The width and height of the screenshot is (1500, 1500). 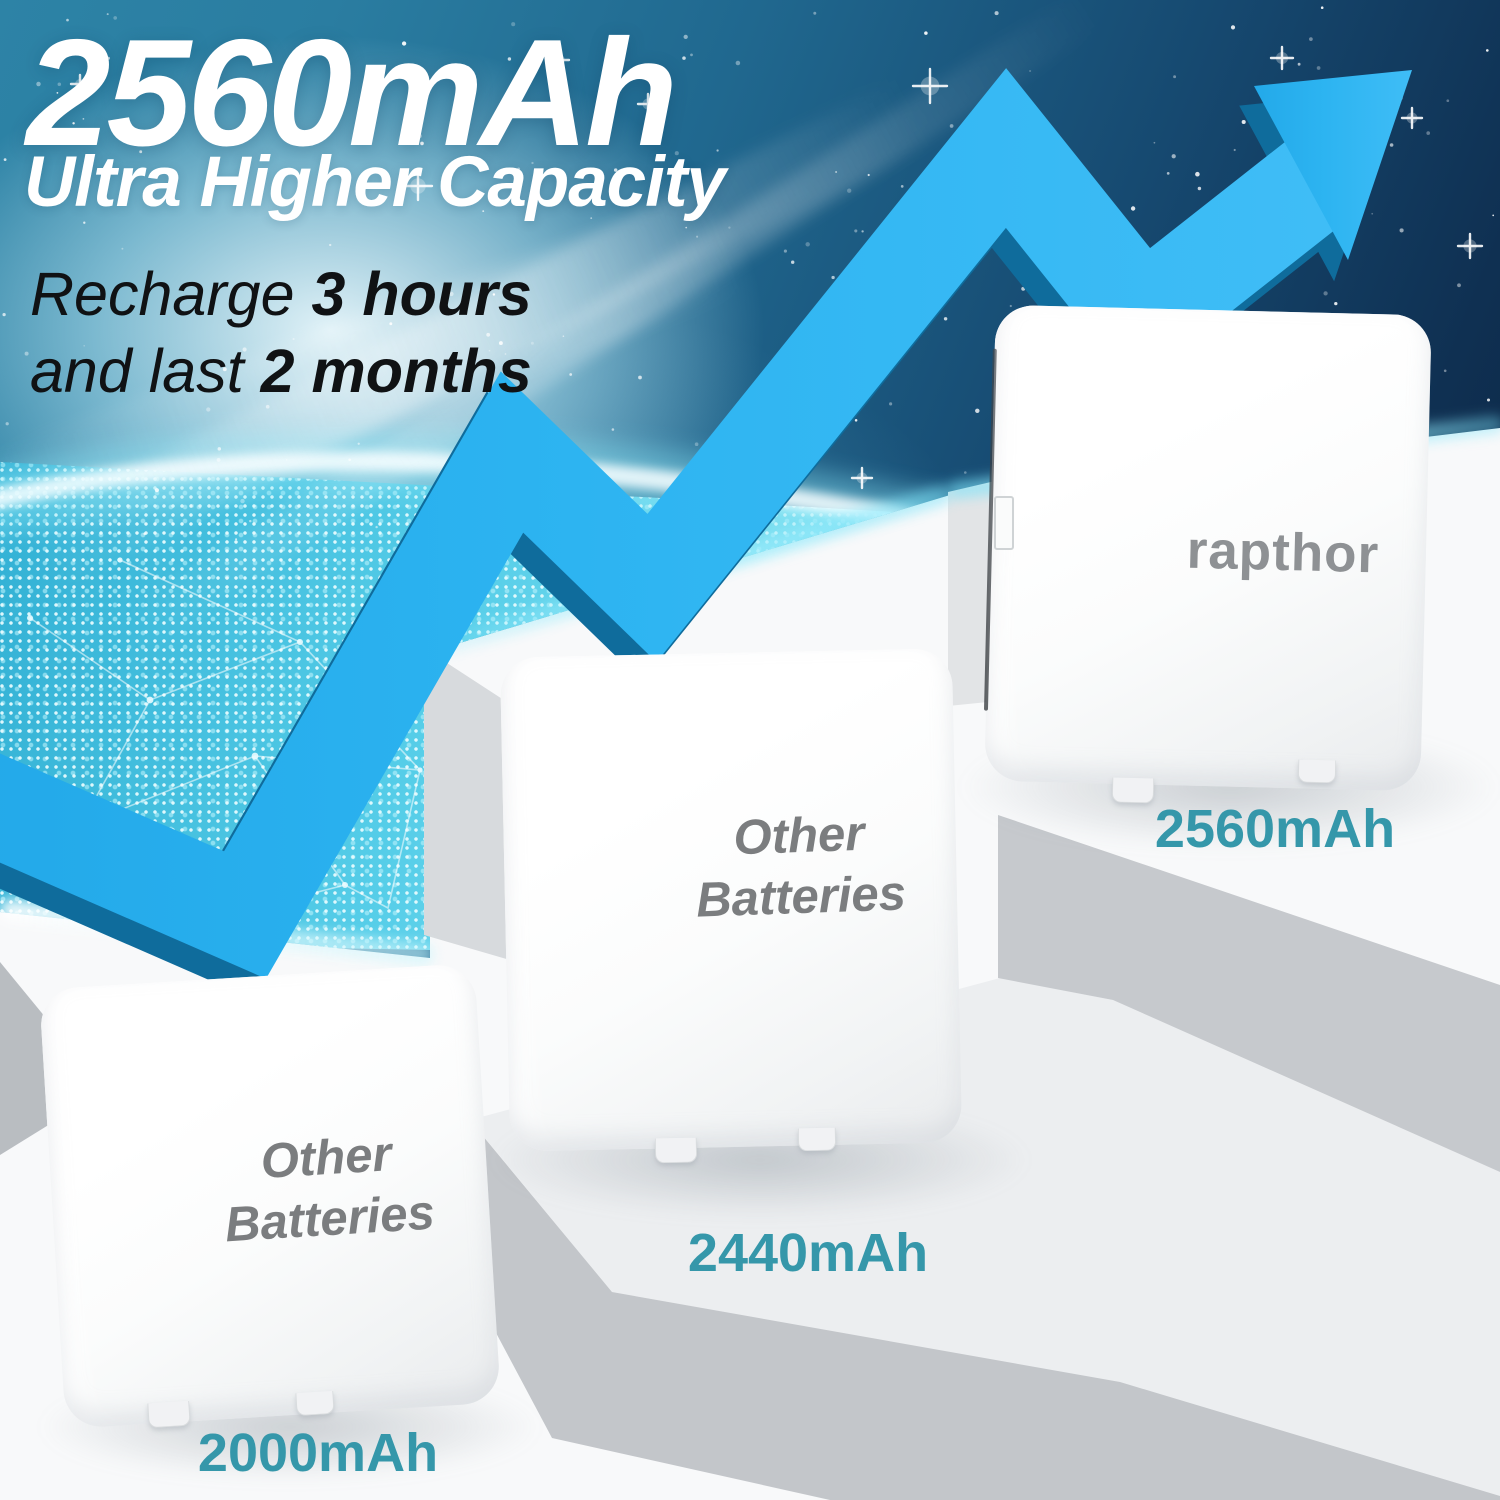 I want to click on tagline: Recharge 3 hours and last 2 months, so click(x=281, y=333).